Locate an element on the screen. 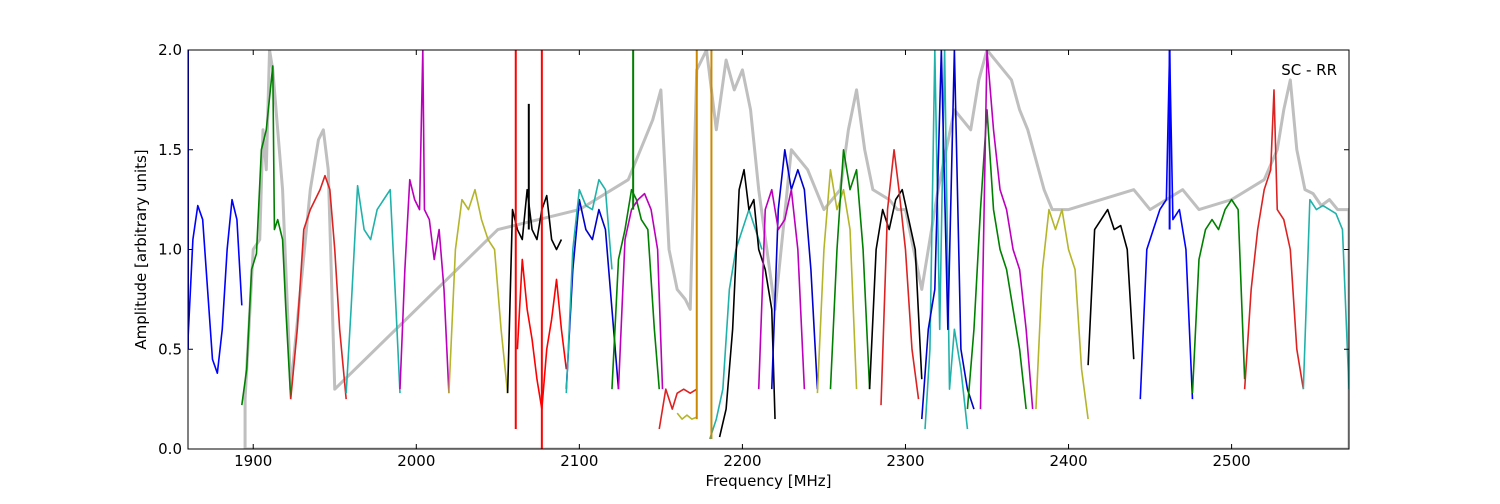  x-tick-label: 2100 is located at coordinates (579, 461).